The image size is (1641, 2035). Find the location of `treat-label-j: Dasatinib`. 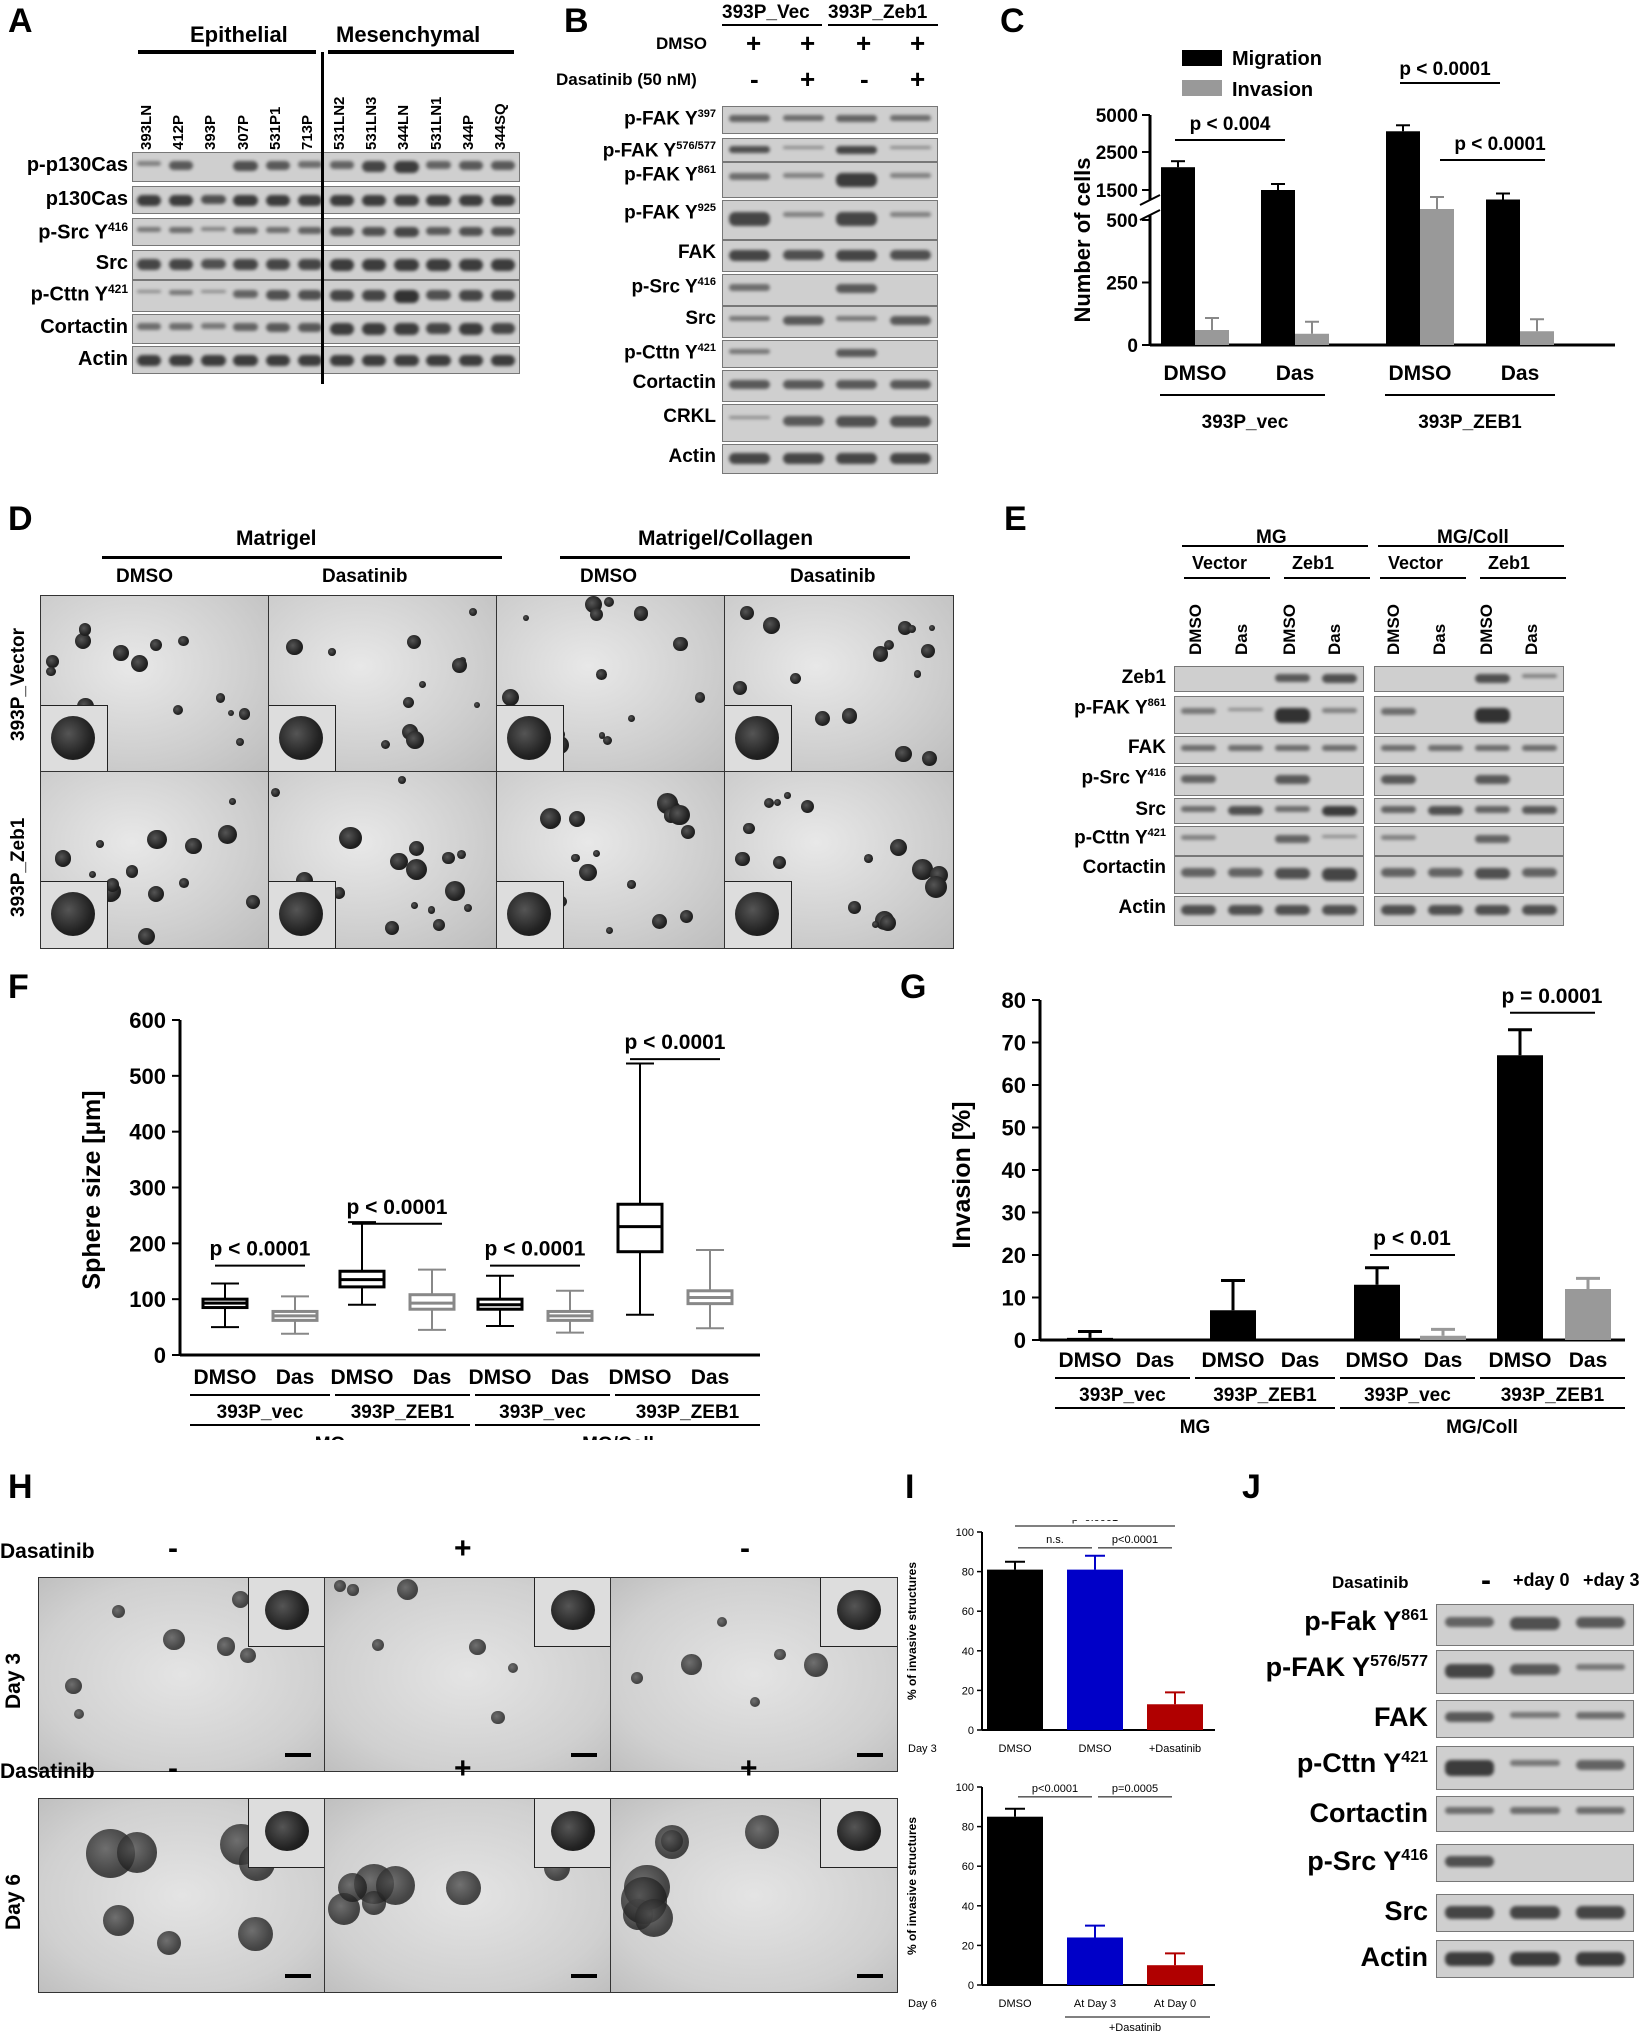

treat-label-j: Dasatinib is located at coordinates (1370, 1582).